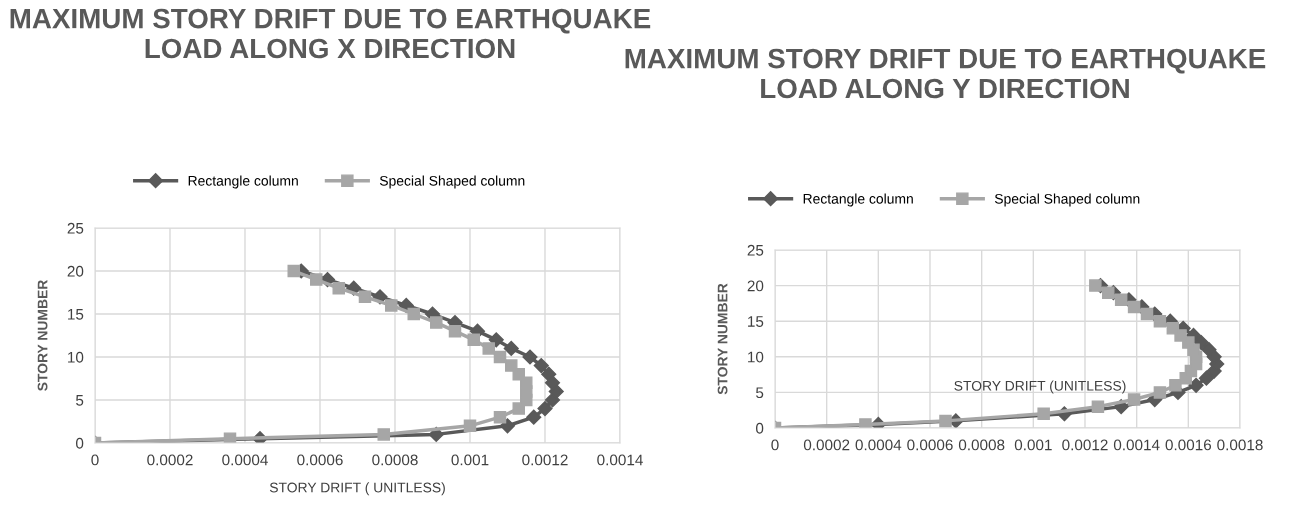  Describe the element at coordinates (945, 73) in the screenshot. I see `chart-title: MAXIMUM STORY DRIFT DUE TO EARTHQUAKE LOAD ALONG Y DIRECTION` at that location.